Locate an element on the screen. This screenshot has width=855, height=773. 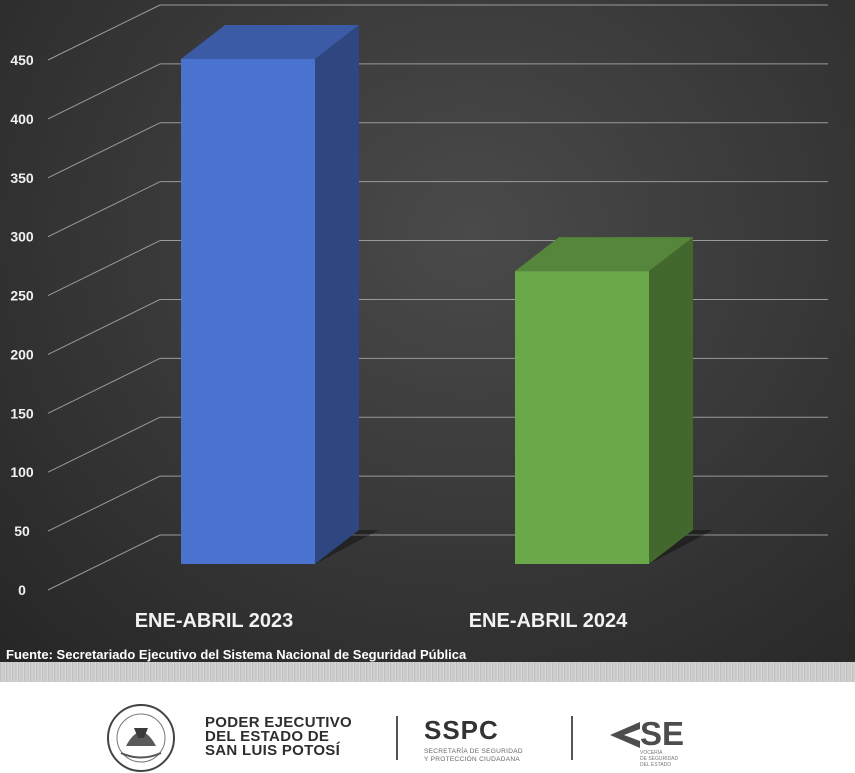
x-tick-label: ENE-ABRIL 2023 is located at coordinates (214, 621).